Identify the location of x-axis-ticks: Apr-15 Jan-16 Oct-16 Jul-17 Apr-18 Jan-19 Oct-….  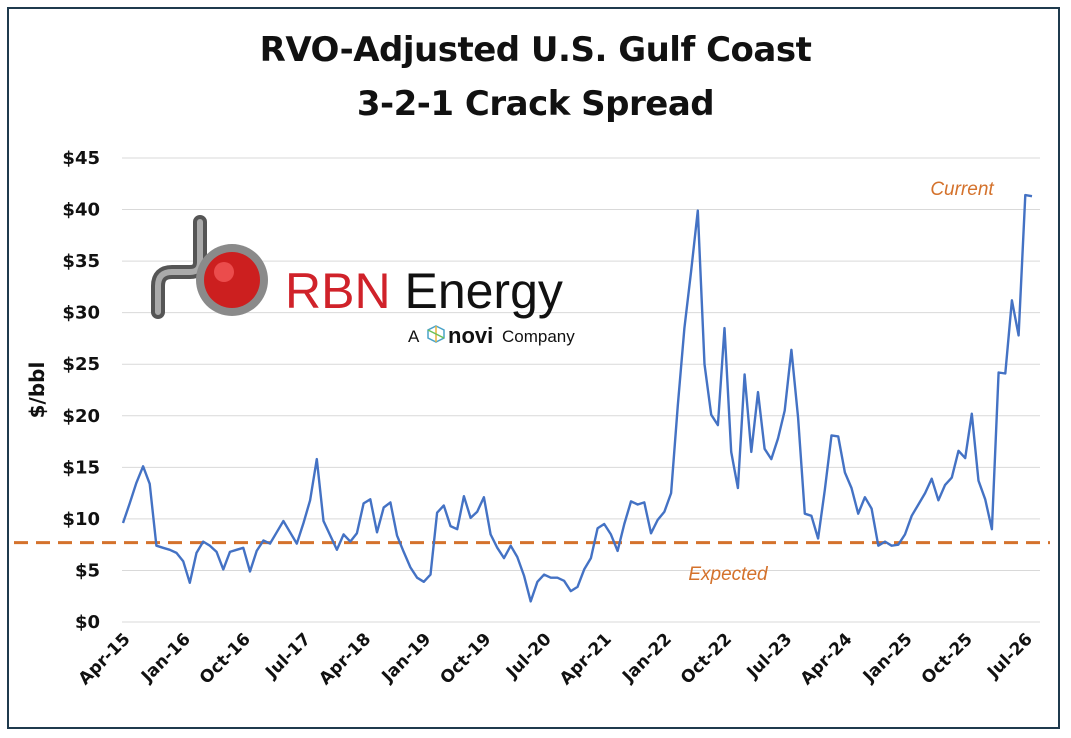
(556, 659).